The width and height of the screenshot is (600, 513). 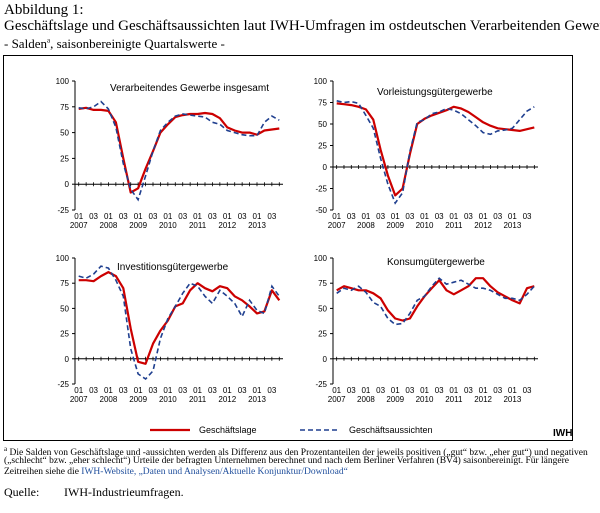 What do you see at coordinates (435, 92) in the screenshot?
I see `panel-title: Vorleistungsgütergewerbe` at bounding box center [435, 92].